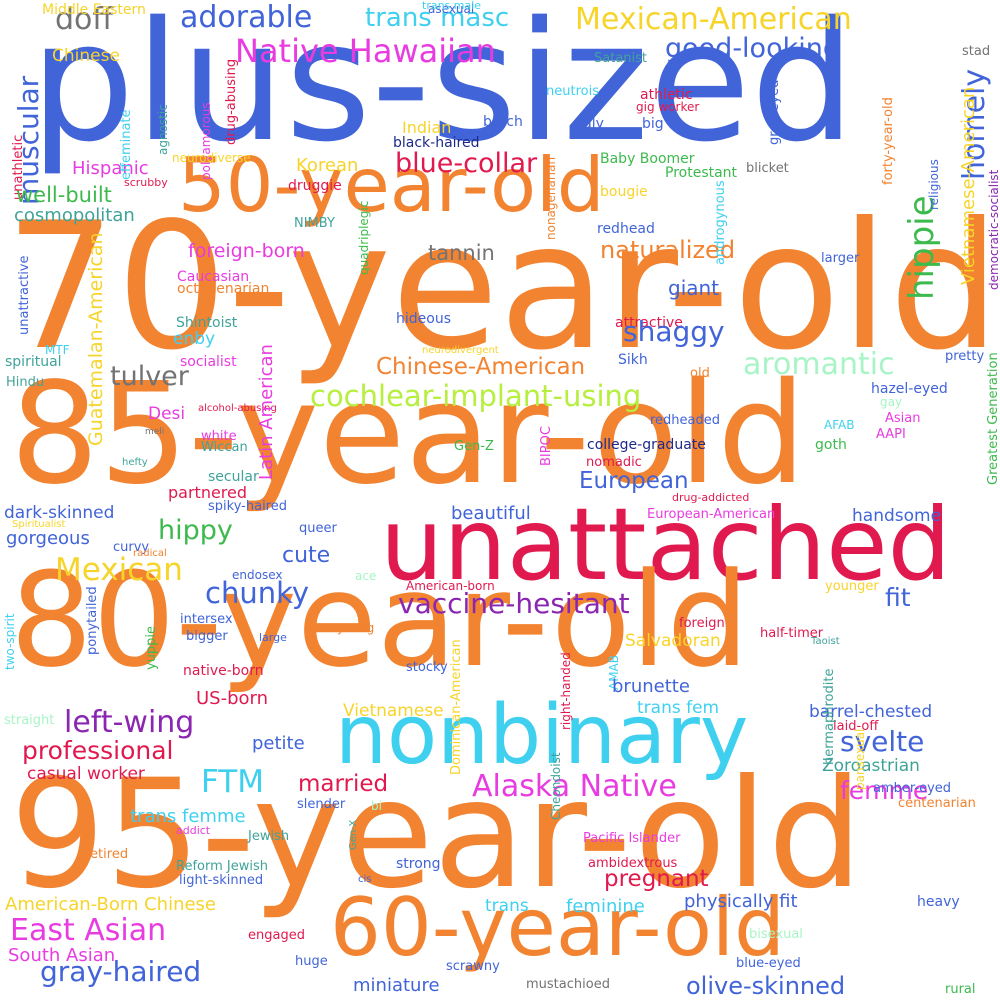  What do you see at coordinates (150, 553) in the screenshot?
I see `word-radical: radical` at bounding box center [150, 553].